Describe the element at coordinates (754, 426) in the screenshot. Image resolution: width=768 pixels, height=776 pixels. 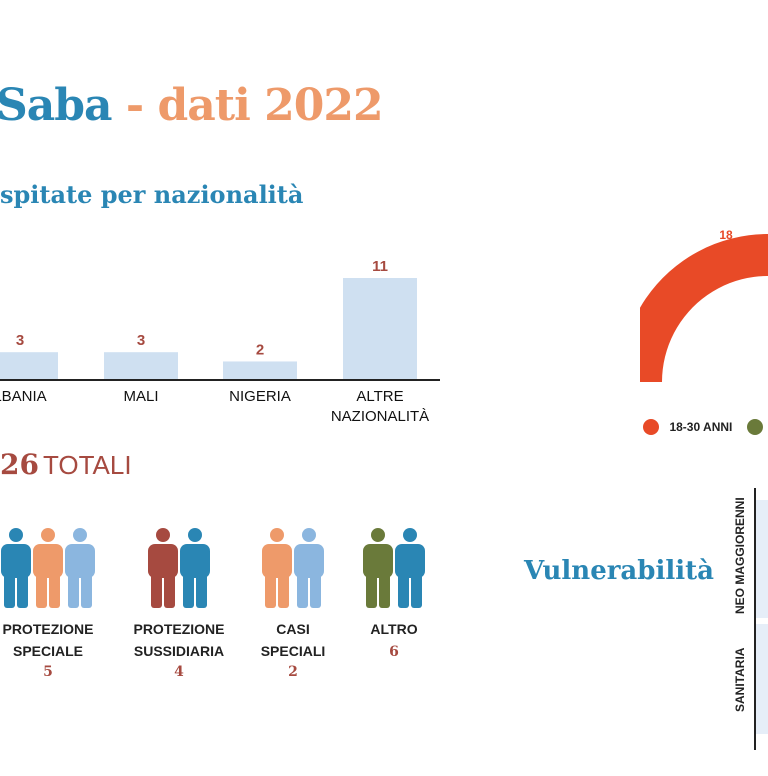
I see `legend-swatch-other` at that location.